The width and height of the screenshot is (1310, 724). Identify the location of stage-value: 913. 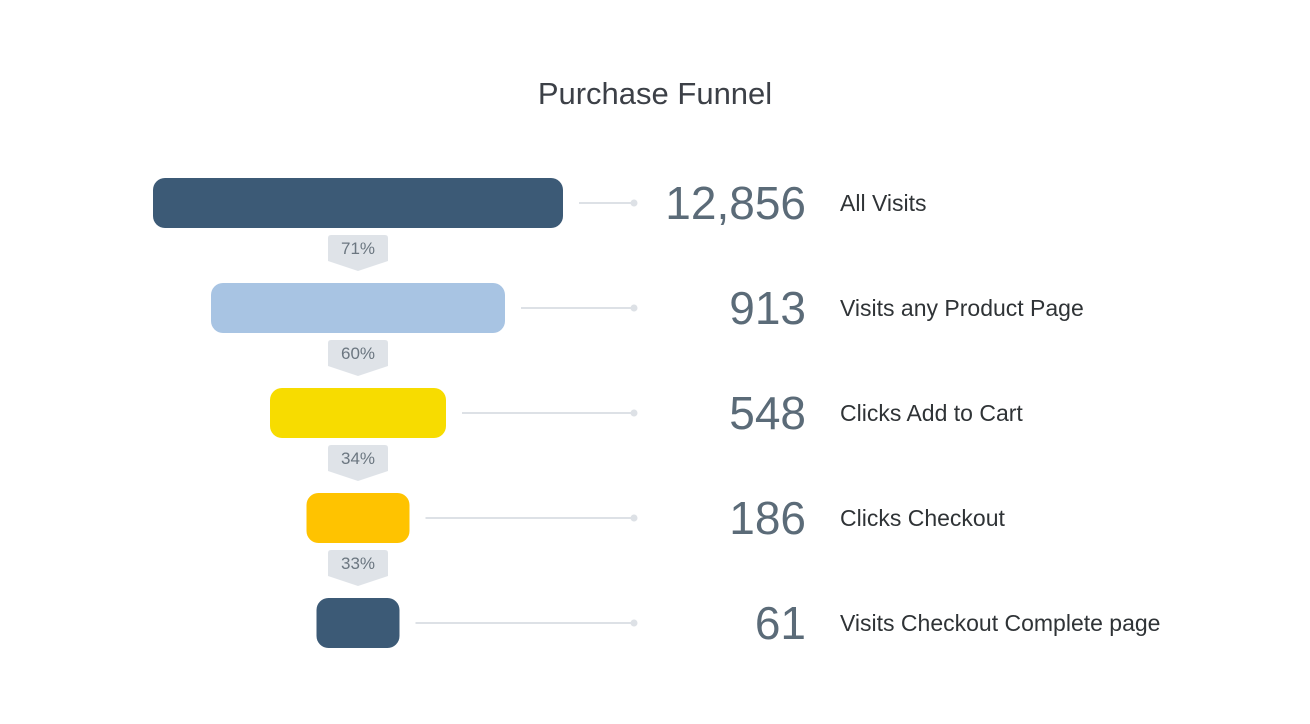
(767, 308).